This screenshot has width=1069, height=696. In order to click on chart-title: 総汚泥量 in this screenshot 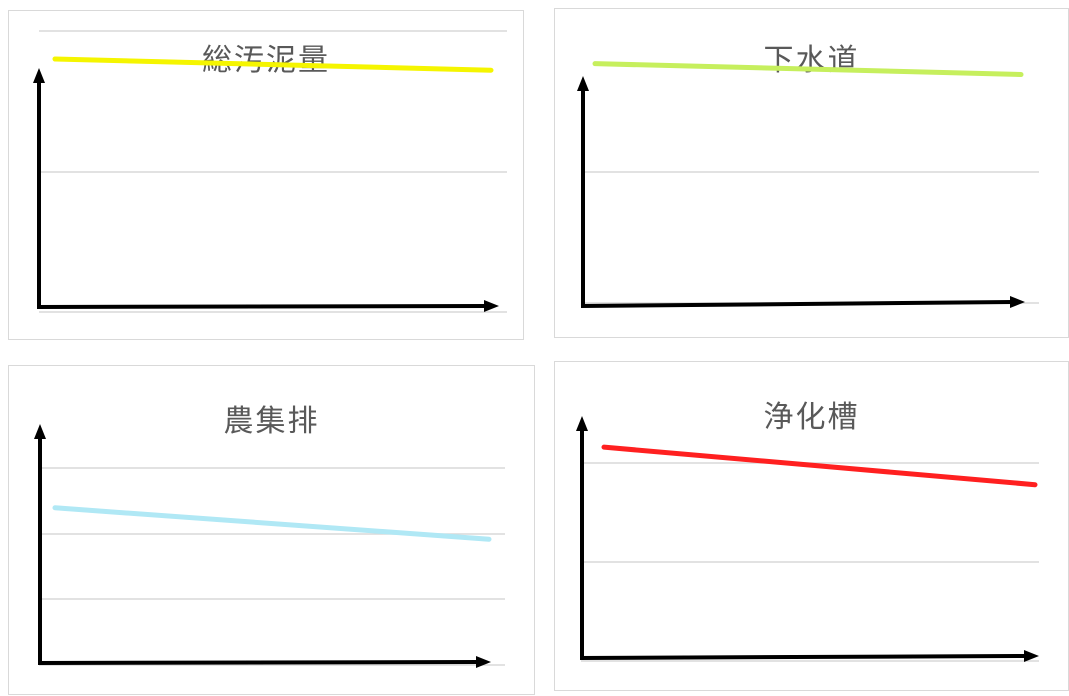, I will do `click(266, 60)`.